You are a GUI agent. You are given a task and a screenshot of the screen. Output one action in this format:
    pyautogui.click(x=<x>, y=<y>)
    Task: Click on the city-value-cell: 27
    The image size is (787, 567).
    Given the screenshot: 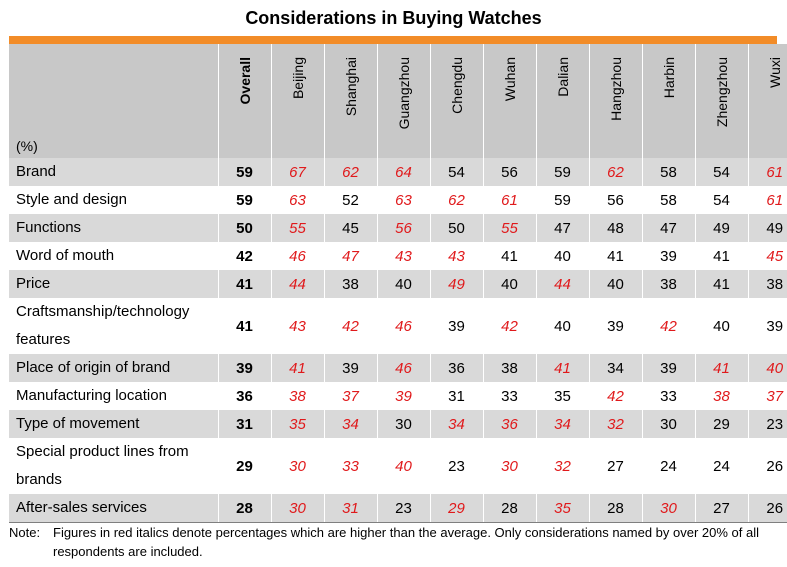 What is the action you would take?
    pyautogui.click(x=721, y=508)
    